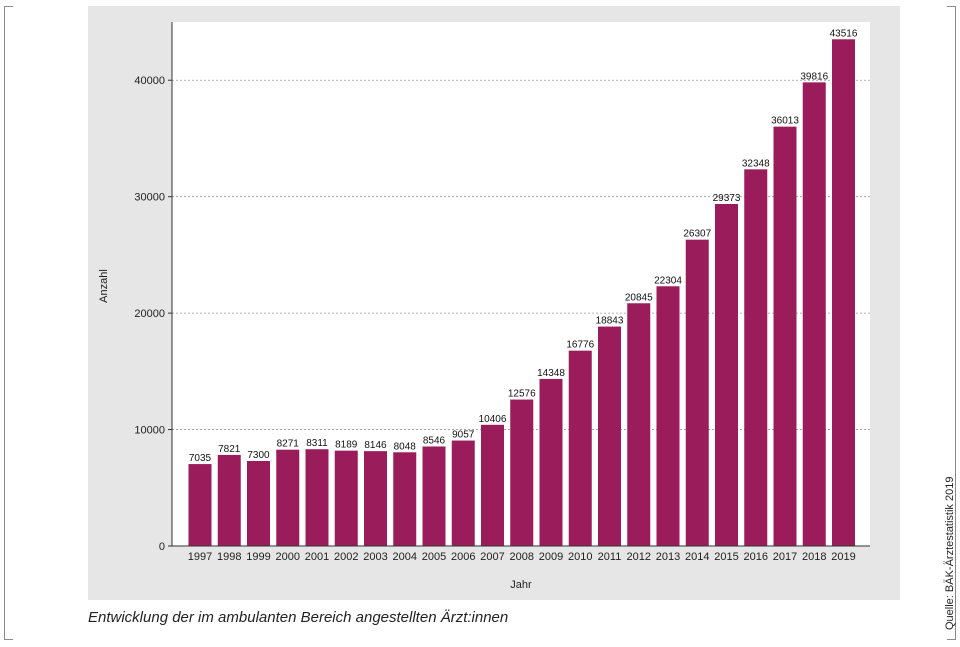  What do you see at coordinates (492, 557) in the screenshot?
I see `x-tick-label-2007: 2007` at bounding box center [492, 557].